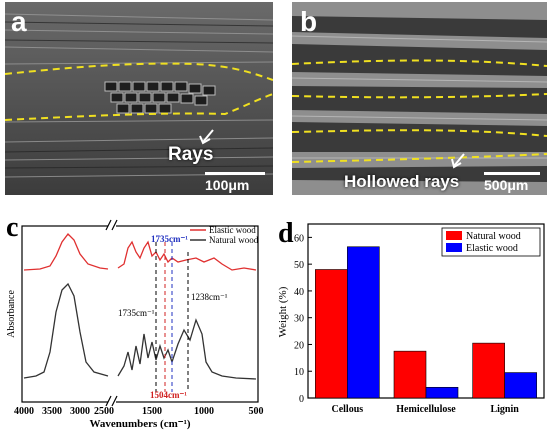 The image size is (550, 435). Describe the element at coordinates (309, 21) in the screenshot. I see `panel-b-label: b` at that location.